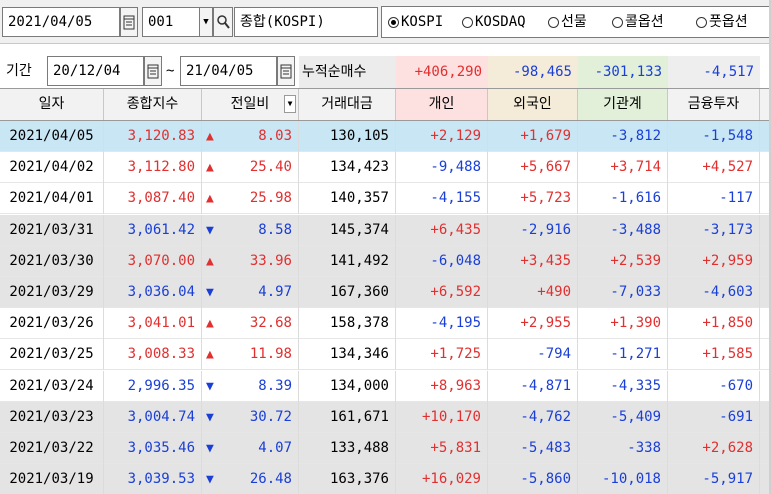 The image size is (771, 494). Describe the element at coordinates (347, 72) in the screenshot. I see `cumulative-label: 누적순매수` at that location.